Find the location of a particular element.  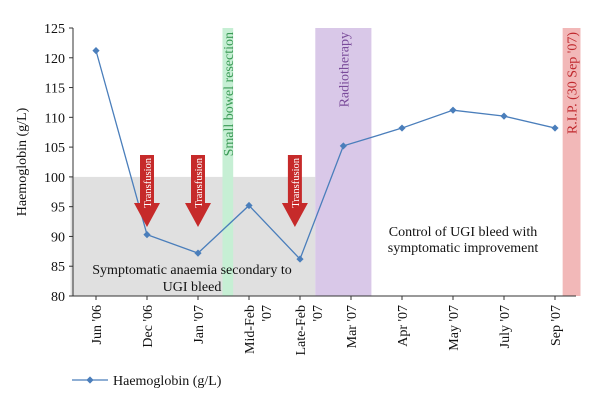

x-tick-label: Dec '06 is located at coordinates (148, 326).